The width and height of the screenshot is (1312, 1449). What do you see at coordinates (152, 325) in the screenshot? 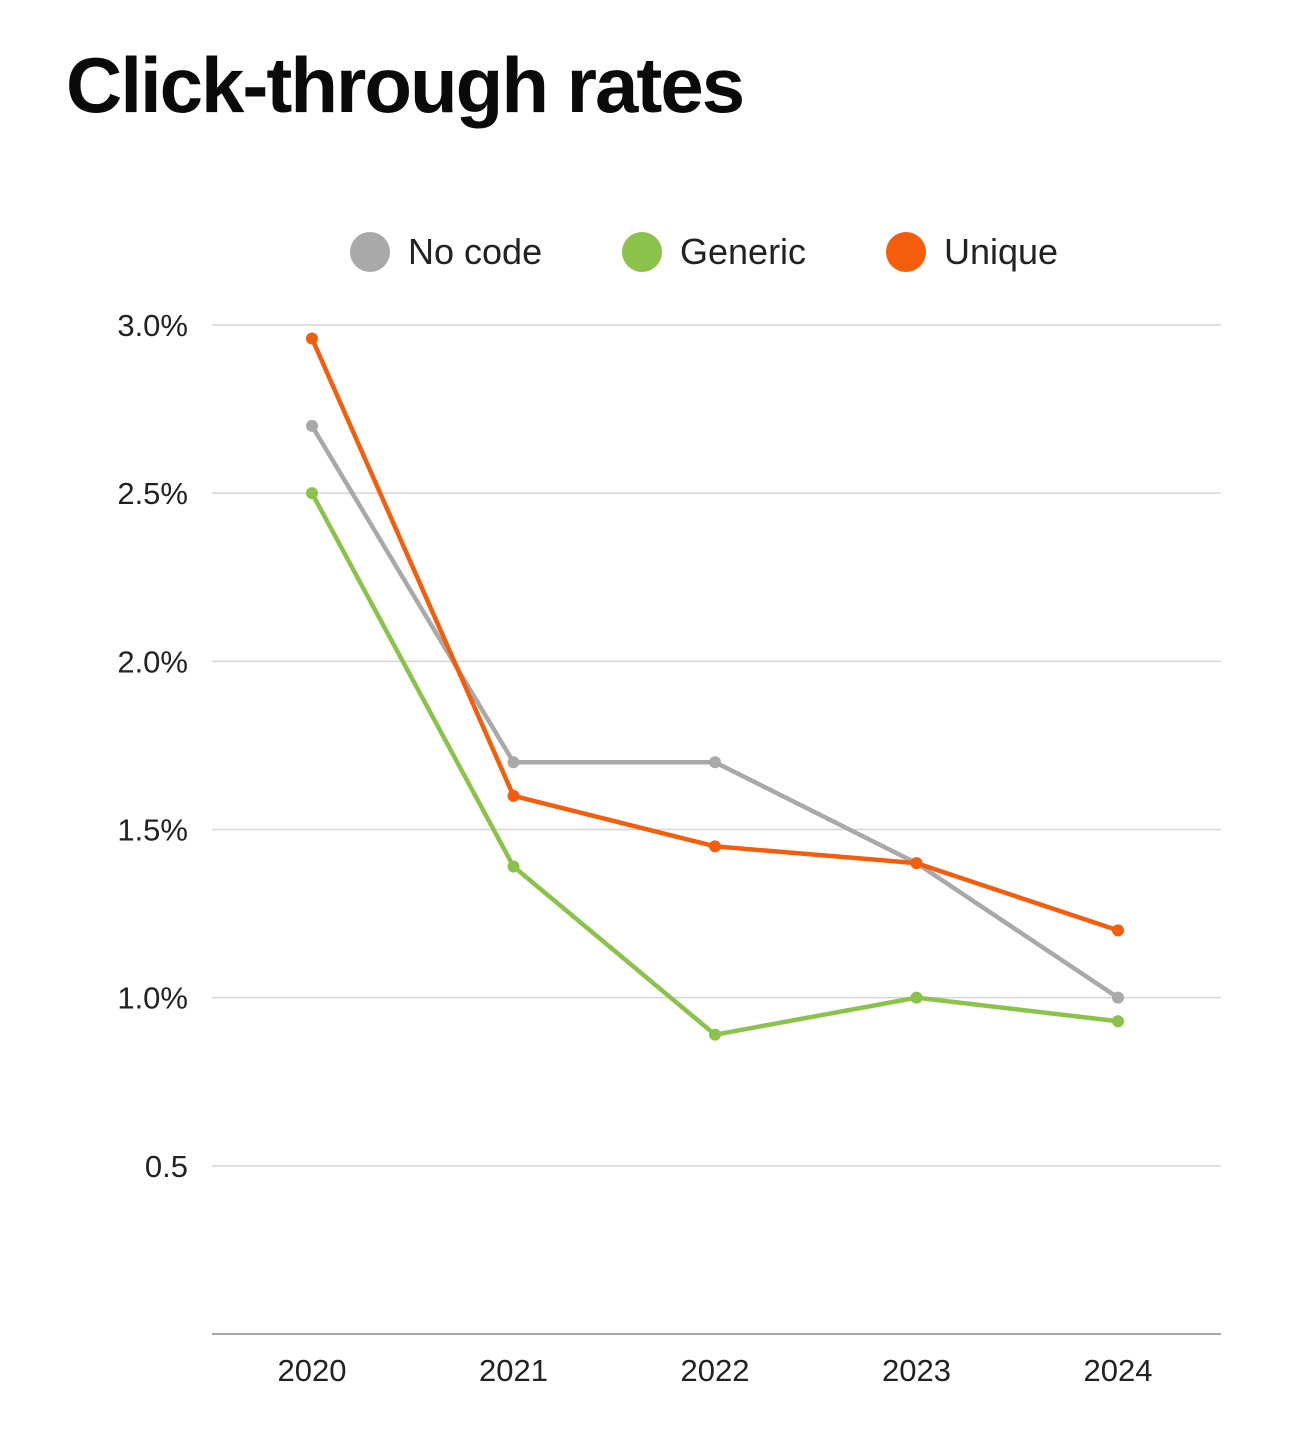
I see `y-tick-label: 3.0%` at bounding box center [152, 325].